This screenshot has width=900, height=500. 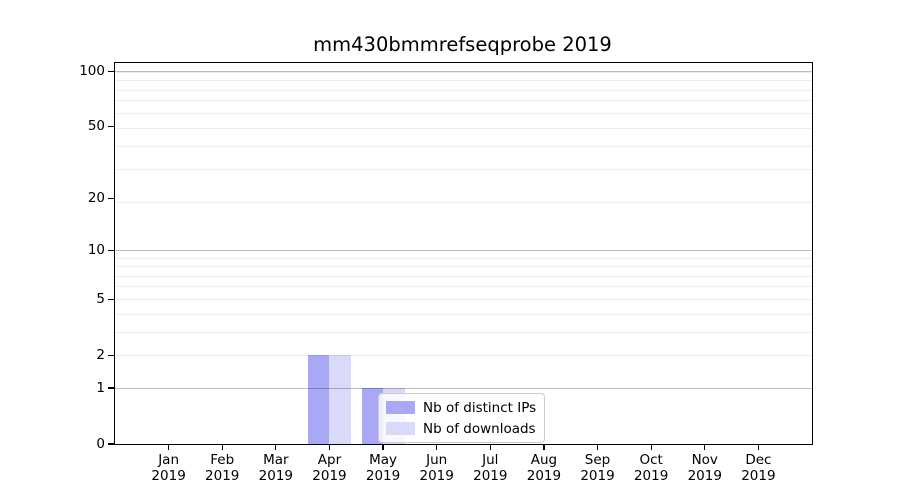 I want to click on x-tick-label: Apr 2019, so click(x=329, y=468).